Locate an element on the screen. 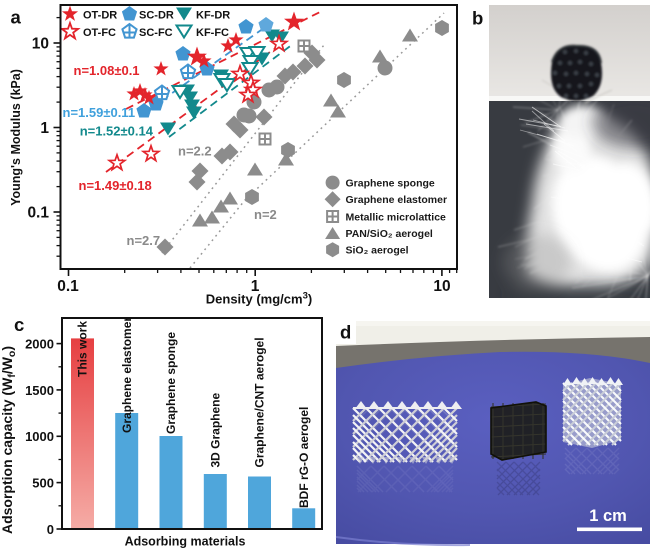  svg-text: OT-FC is located at coordinates (99, 33).